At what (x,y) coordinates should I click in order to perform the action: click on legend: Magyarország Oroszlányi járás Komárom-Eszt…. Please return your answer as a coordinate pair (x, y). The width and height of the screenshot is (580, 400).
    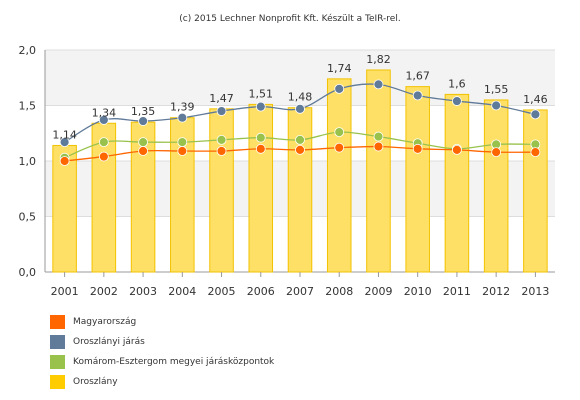
    Looking at the image, I should click on (250, 352).